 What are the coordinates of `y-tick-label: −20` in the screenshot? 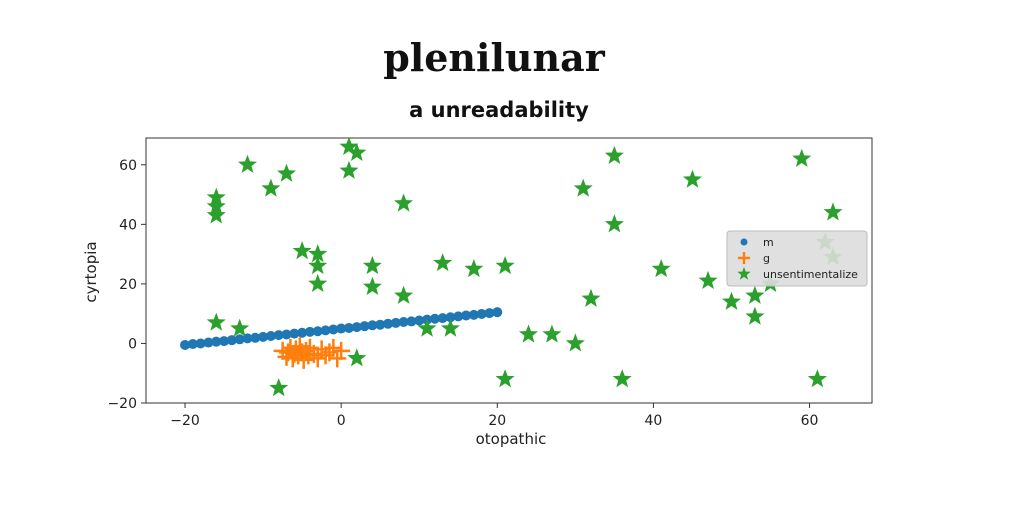 It's located at (122, 404).